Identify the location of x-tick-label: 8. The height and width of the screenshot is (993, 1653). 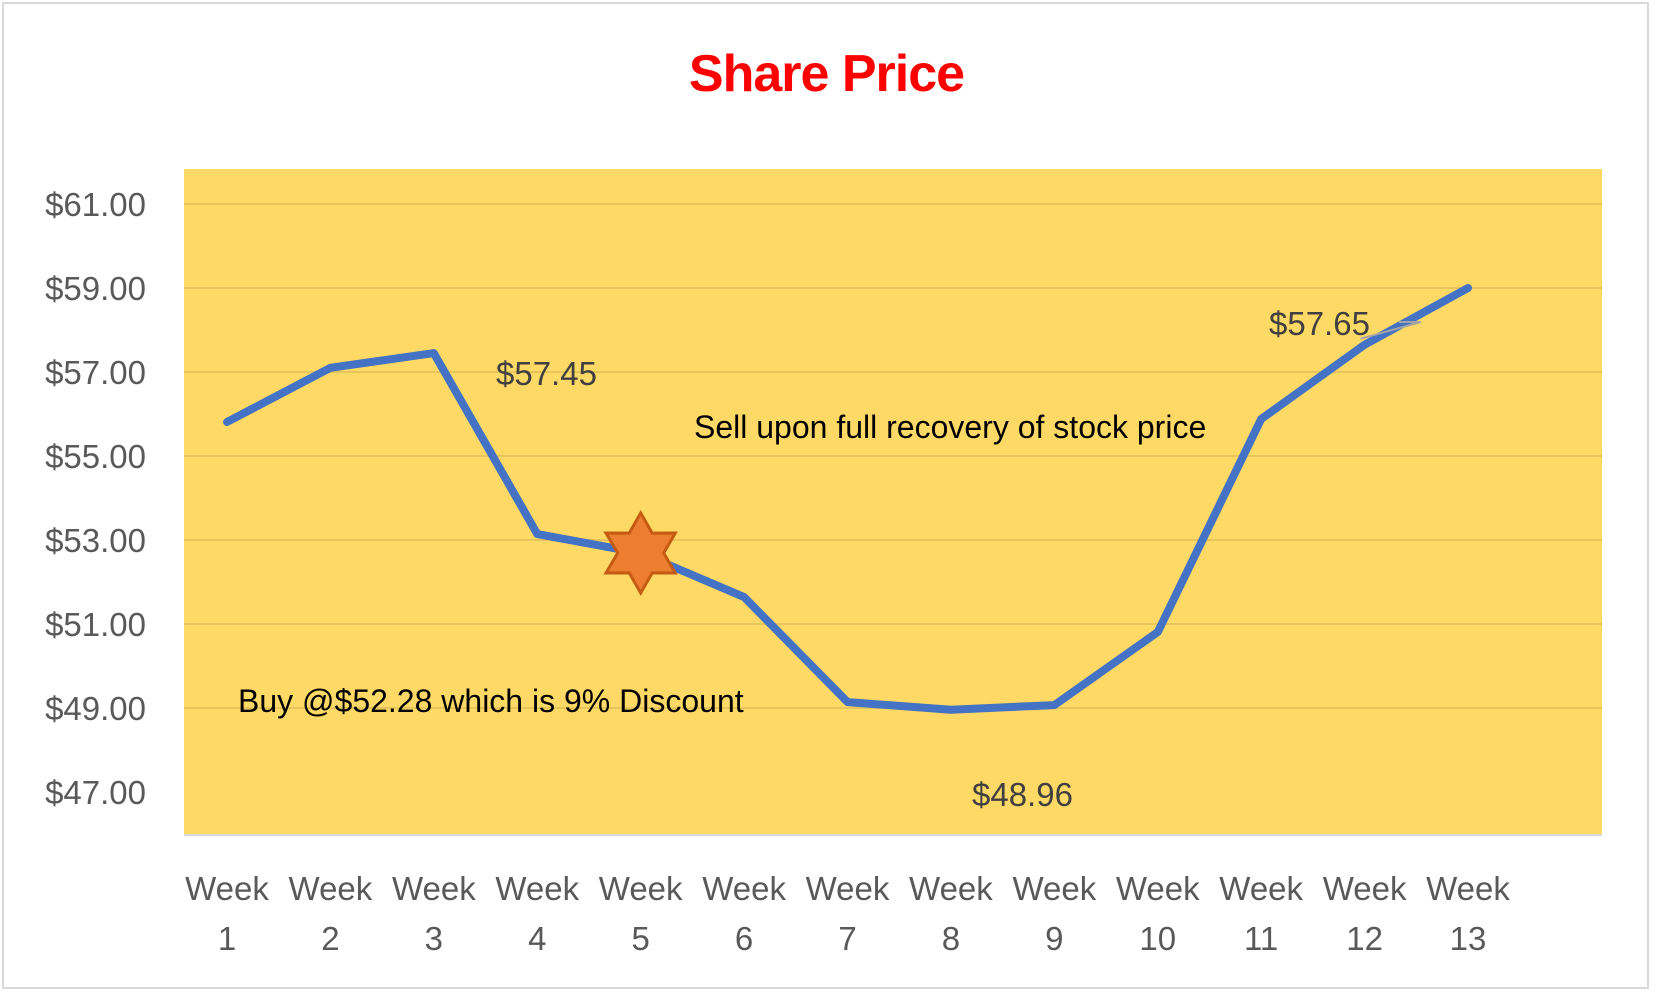
(951, 938).